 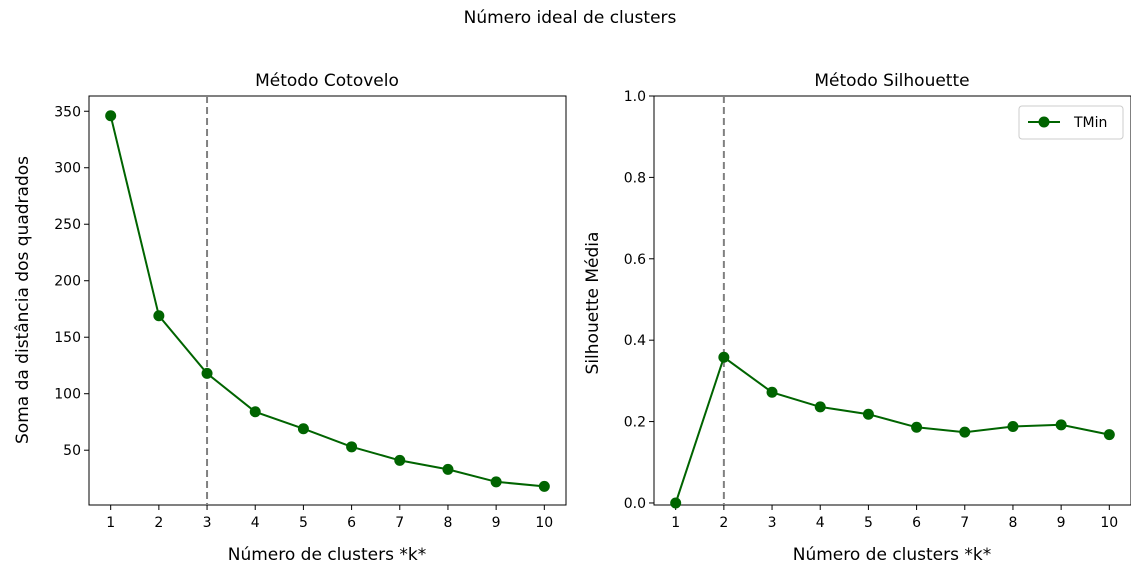 What do you see at coordinates (447, 523) in the screenshot?
I see `elbow-chart-x-tick-label: 8` at bounding box center [447, 523].